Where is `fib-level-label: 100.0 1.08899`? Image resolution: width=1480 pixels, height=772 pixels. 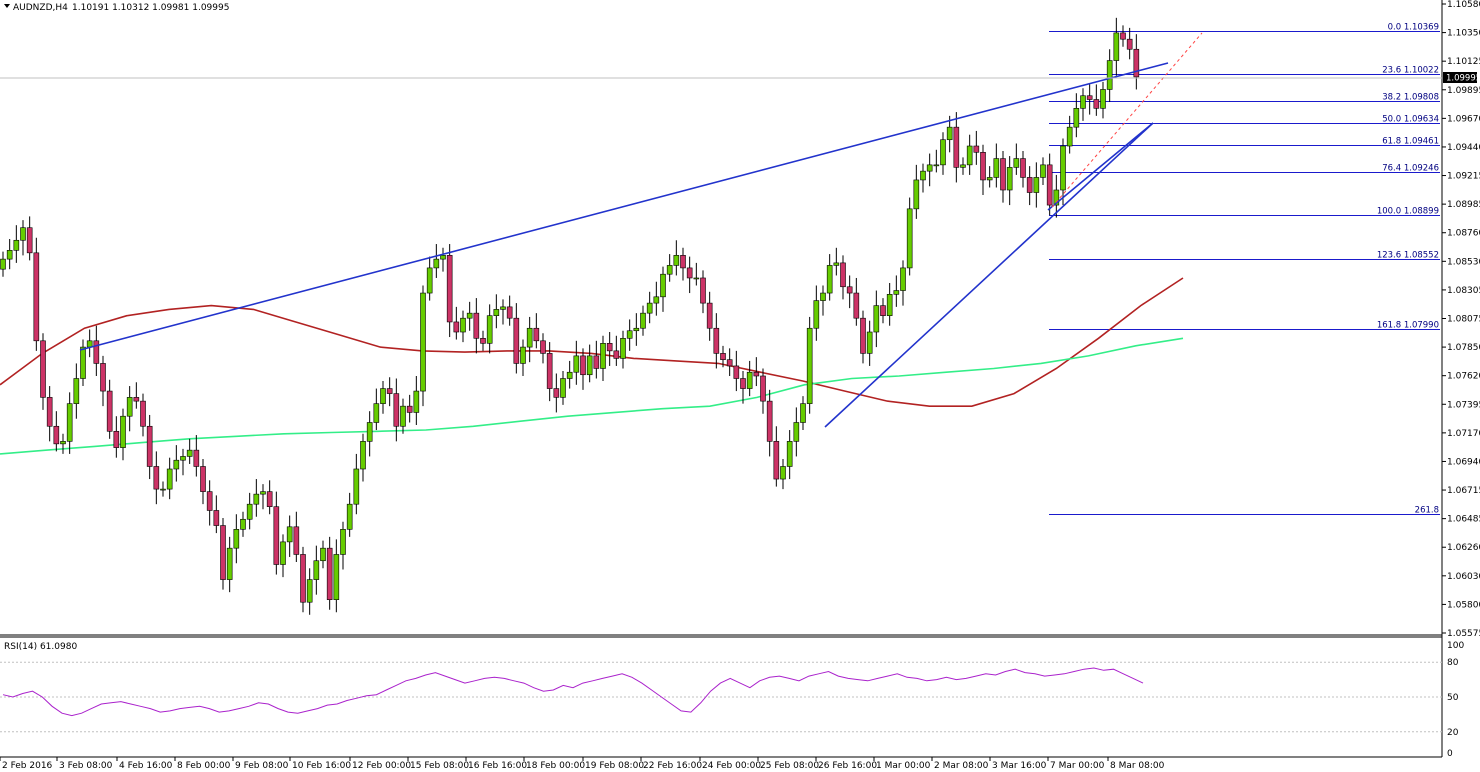
fib-level-label: 100.0 1.08899 is located at coordinates (1408, 212).